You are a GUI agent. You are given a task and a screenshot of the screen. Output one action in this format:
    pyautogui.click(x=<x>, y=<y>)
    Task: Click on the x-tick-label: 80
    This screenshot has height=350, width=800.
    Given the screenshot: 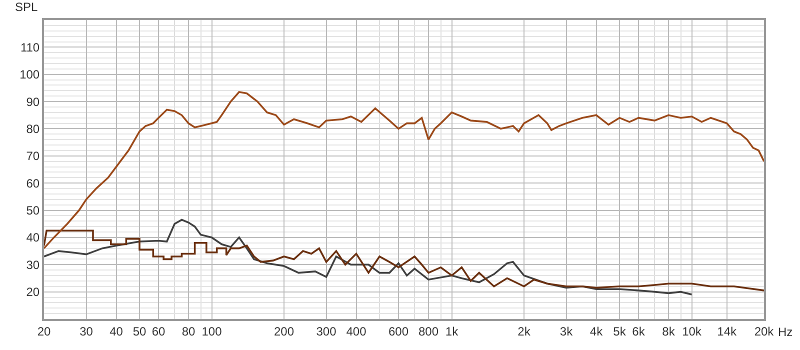 What is the action you would take?
    pyautogui.click(x=189, y=331)
    